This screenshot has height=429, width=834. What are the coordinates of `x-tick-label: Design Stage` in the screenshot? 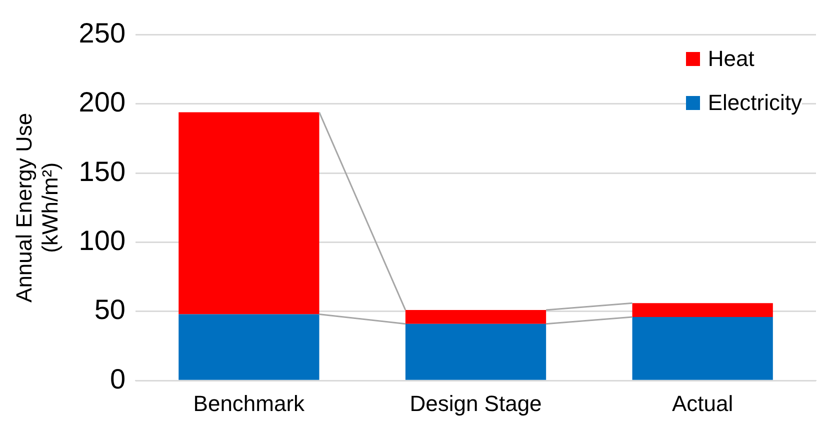 It's located at (476, 403).